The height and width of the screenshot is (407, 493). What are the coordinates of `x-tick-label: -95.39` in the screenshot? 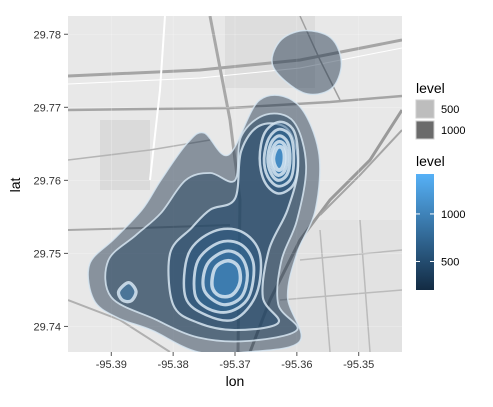 It's located at (111, 365).